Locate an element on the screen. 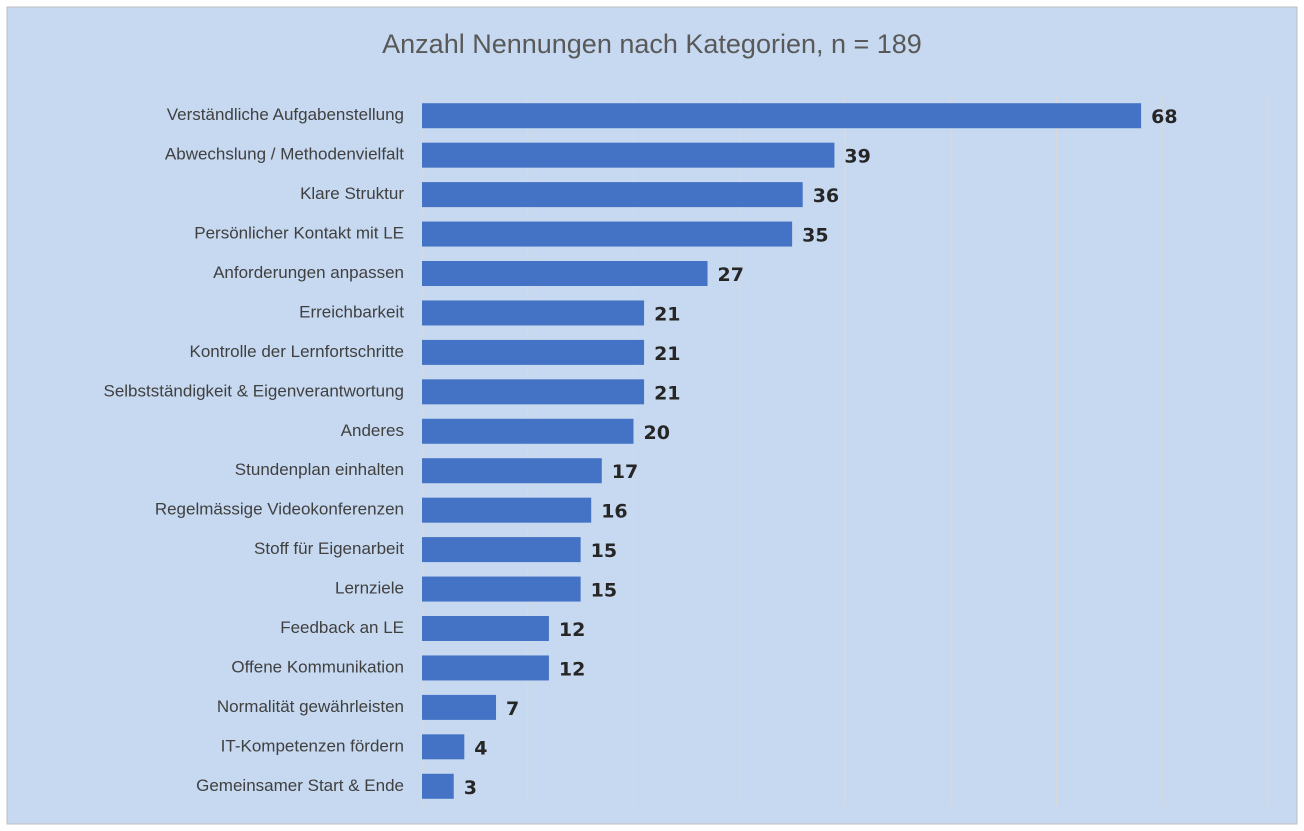 Image resolution: width=1304 pixels, height=831 pixels. y-tick-label: Feedback an LE is located at coordinates (342, 627).